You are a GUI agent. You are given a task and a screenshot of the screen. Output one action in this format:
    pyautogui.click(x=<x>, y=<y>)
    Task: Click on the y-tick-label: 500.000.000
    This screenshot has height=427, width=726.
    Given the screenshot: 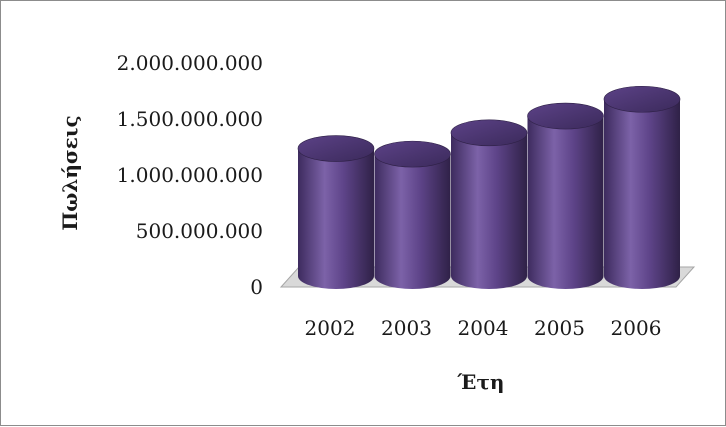 What is the action you would take?
    pyautogui.click(x=199, y=231)
    